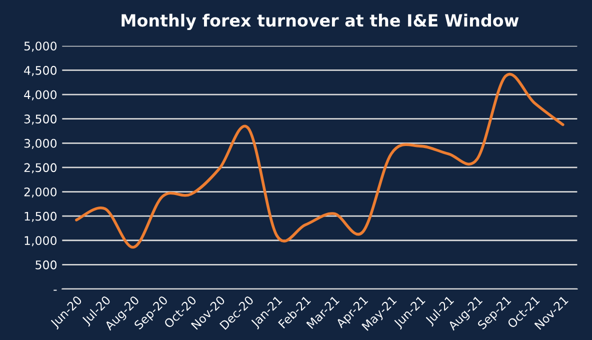 Image resolution: width=592 pixels, height=340 pixels. What do you see at coordinates (40, 241) in the screenshot?
I see `y-tick-label: 1,000` at bounding box center [40, 241].